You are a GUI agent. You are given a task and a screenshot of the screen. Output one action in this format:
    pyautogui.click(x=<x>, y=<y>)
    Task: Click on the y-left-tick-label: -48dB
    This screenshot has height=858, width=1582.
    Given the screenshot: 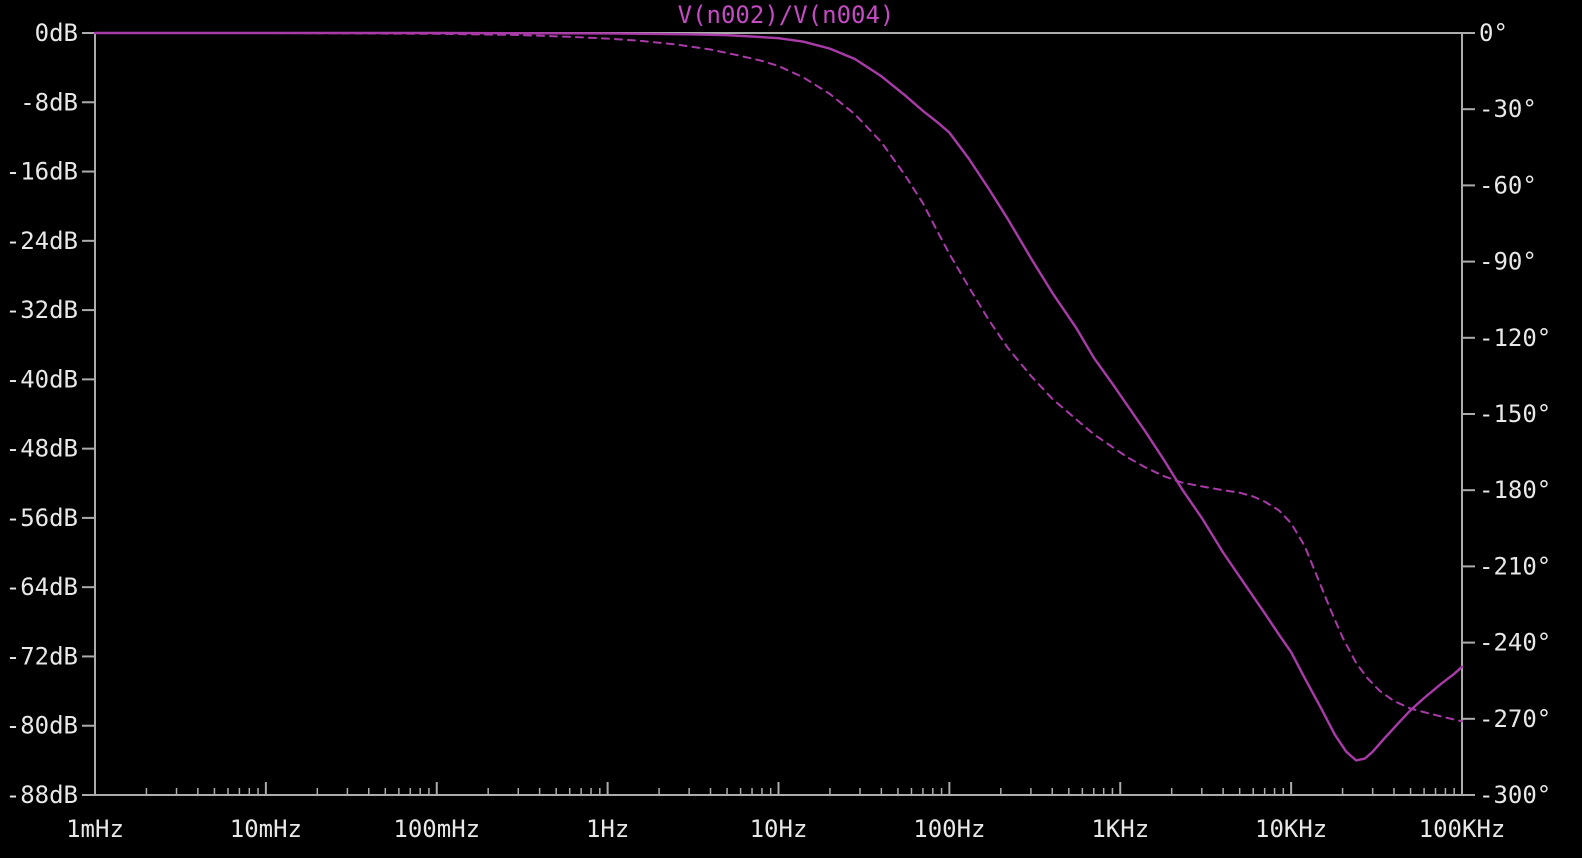 What is the action you would take?
    pyautogui.click(x=42, y=449)
    